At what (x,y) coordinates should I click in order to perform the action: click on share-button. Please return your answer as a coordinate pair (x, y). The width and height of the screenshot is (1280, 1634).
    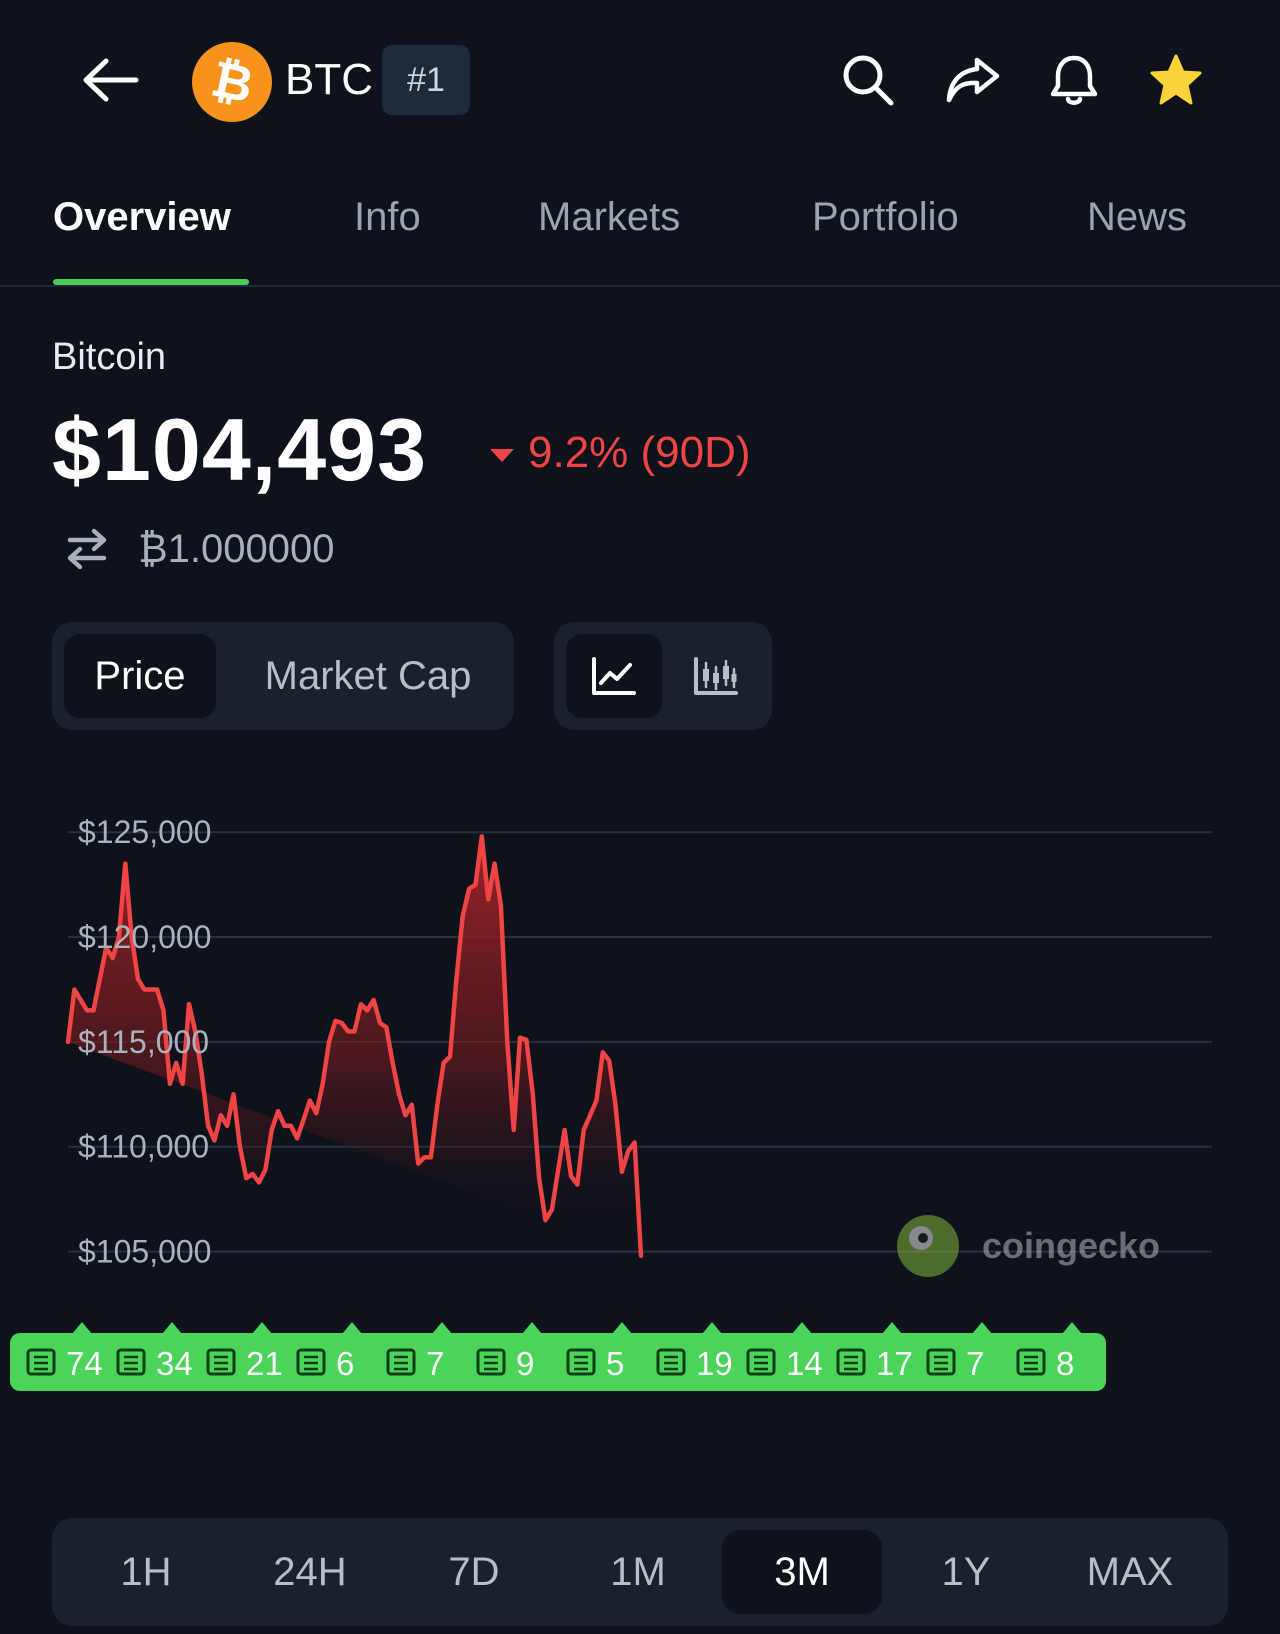
    Looking at the image, I should click on (972, 80).